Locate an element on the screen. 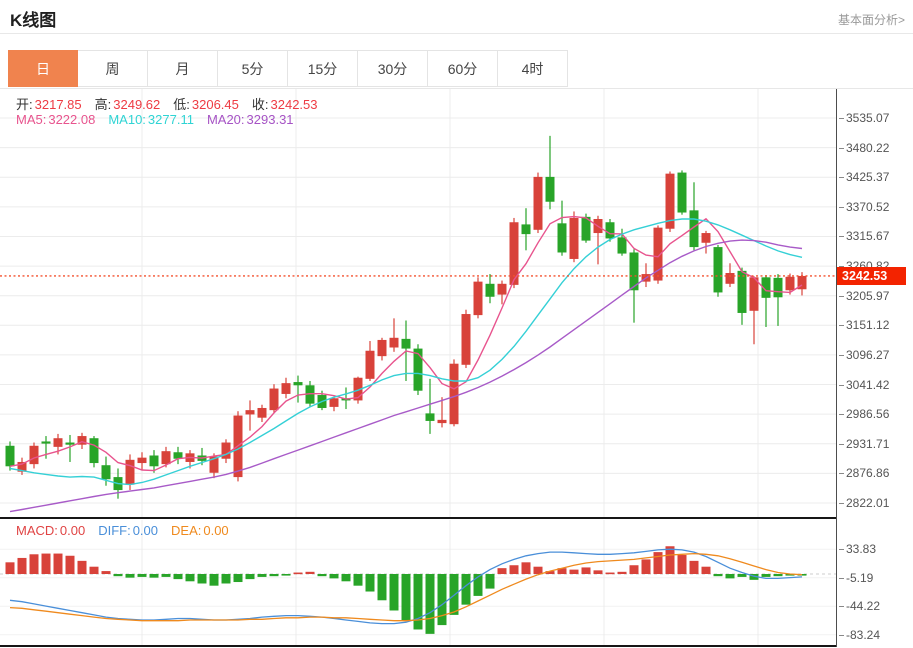  header: K线图 基本面分析> is located at coordinates (456, 17).